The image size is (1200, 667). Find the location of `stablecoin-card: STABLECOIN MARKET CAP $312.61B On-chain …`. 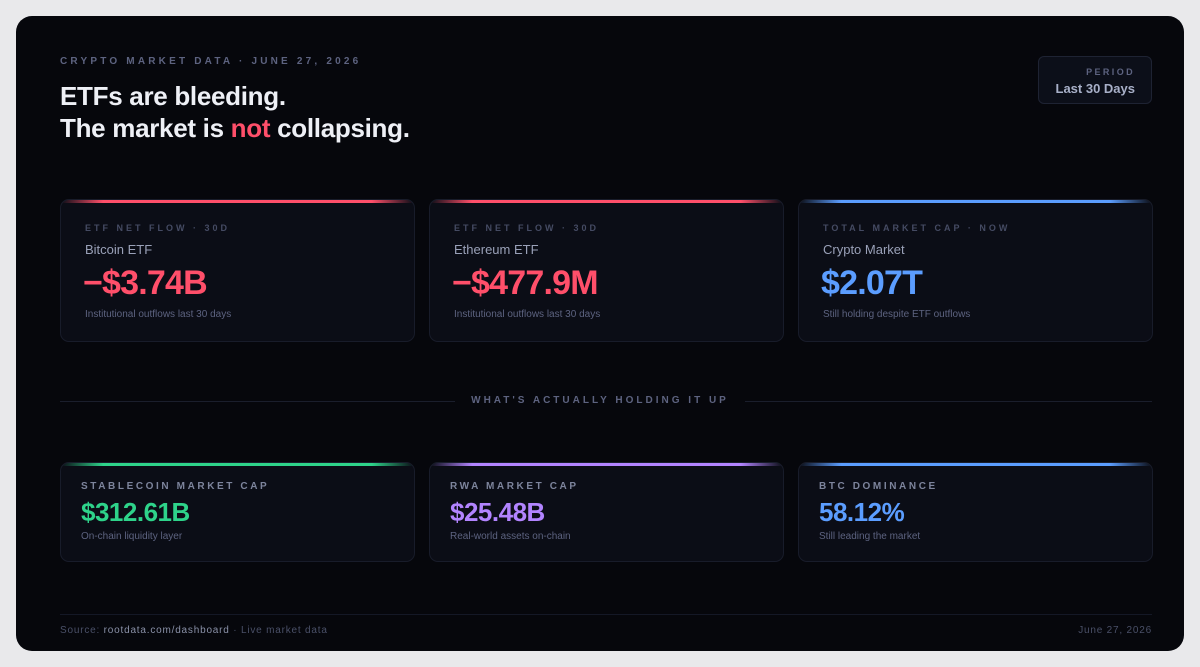

stablecoin-card: STABLECOIN MARKET CAP $312.61B On-chain … is located at coordinates (237, 512).